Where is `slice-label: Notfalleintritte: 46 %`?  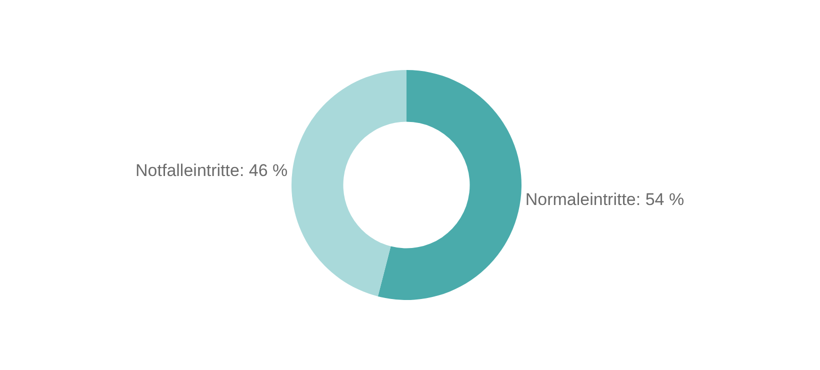
slice-label: Notfalleintritte: 46 % is located at coordinates (212, 170).